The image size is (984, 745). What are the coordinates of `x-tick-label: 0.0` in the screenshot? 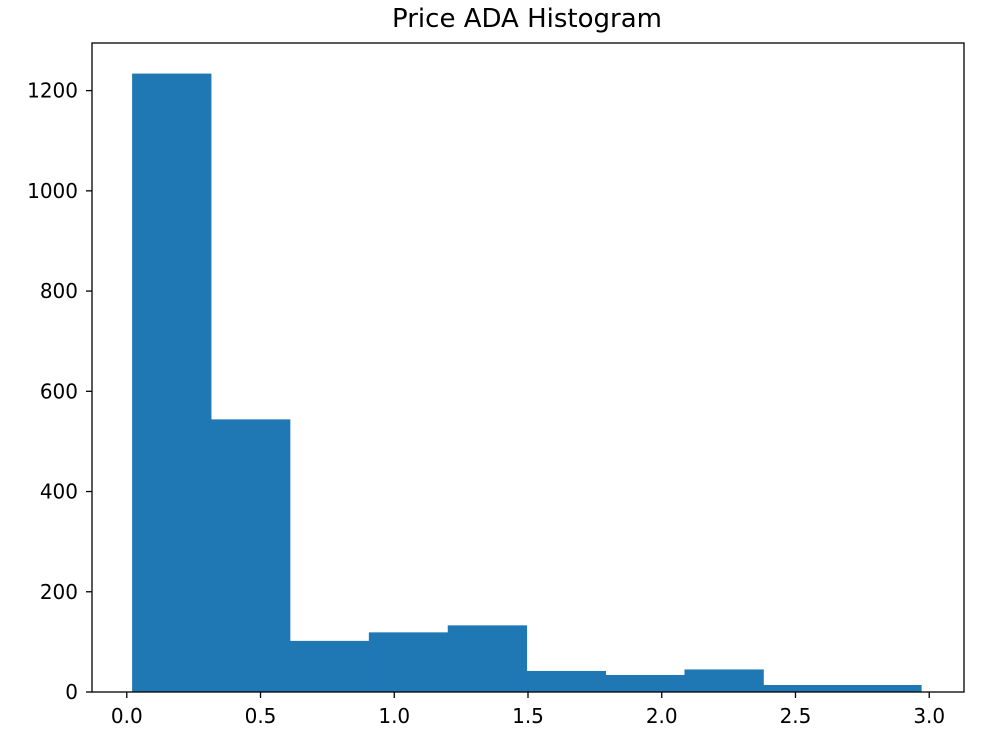 It's located at (127, 716).